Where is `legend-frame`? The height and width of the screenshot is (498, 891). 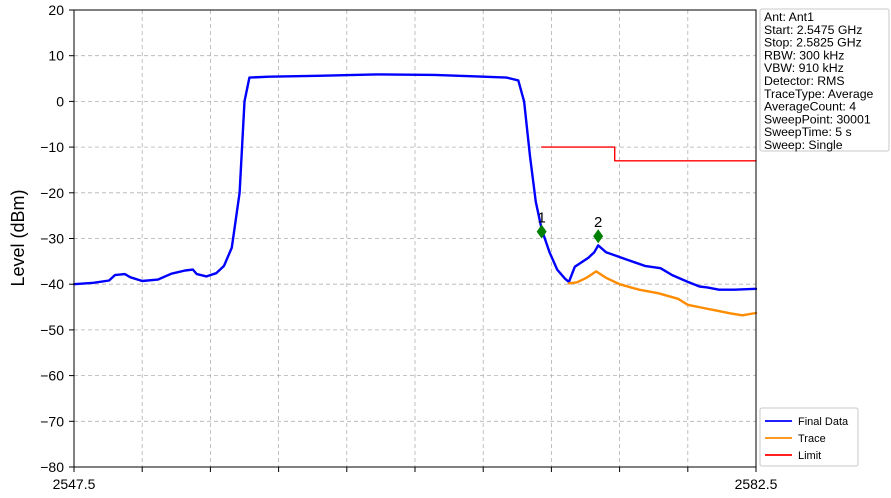
legend-frame is located at coordinates (809, 437).